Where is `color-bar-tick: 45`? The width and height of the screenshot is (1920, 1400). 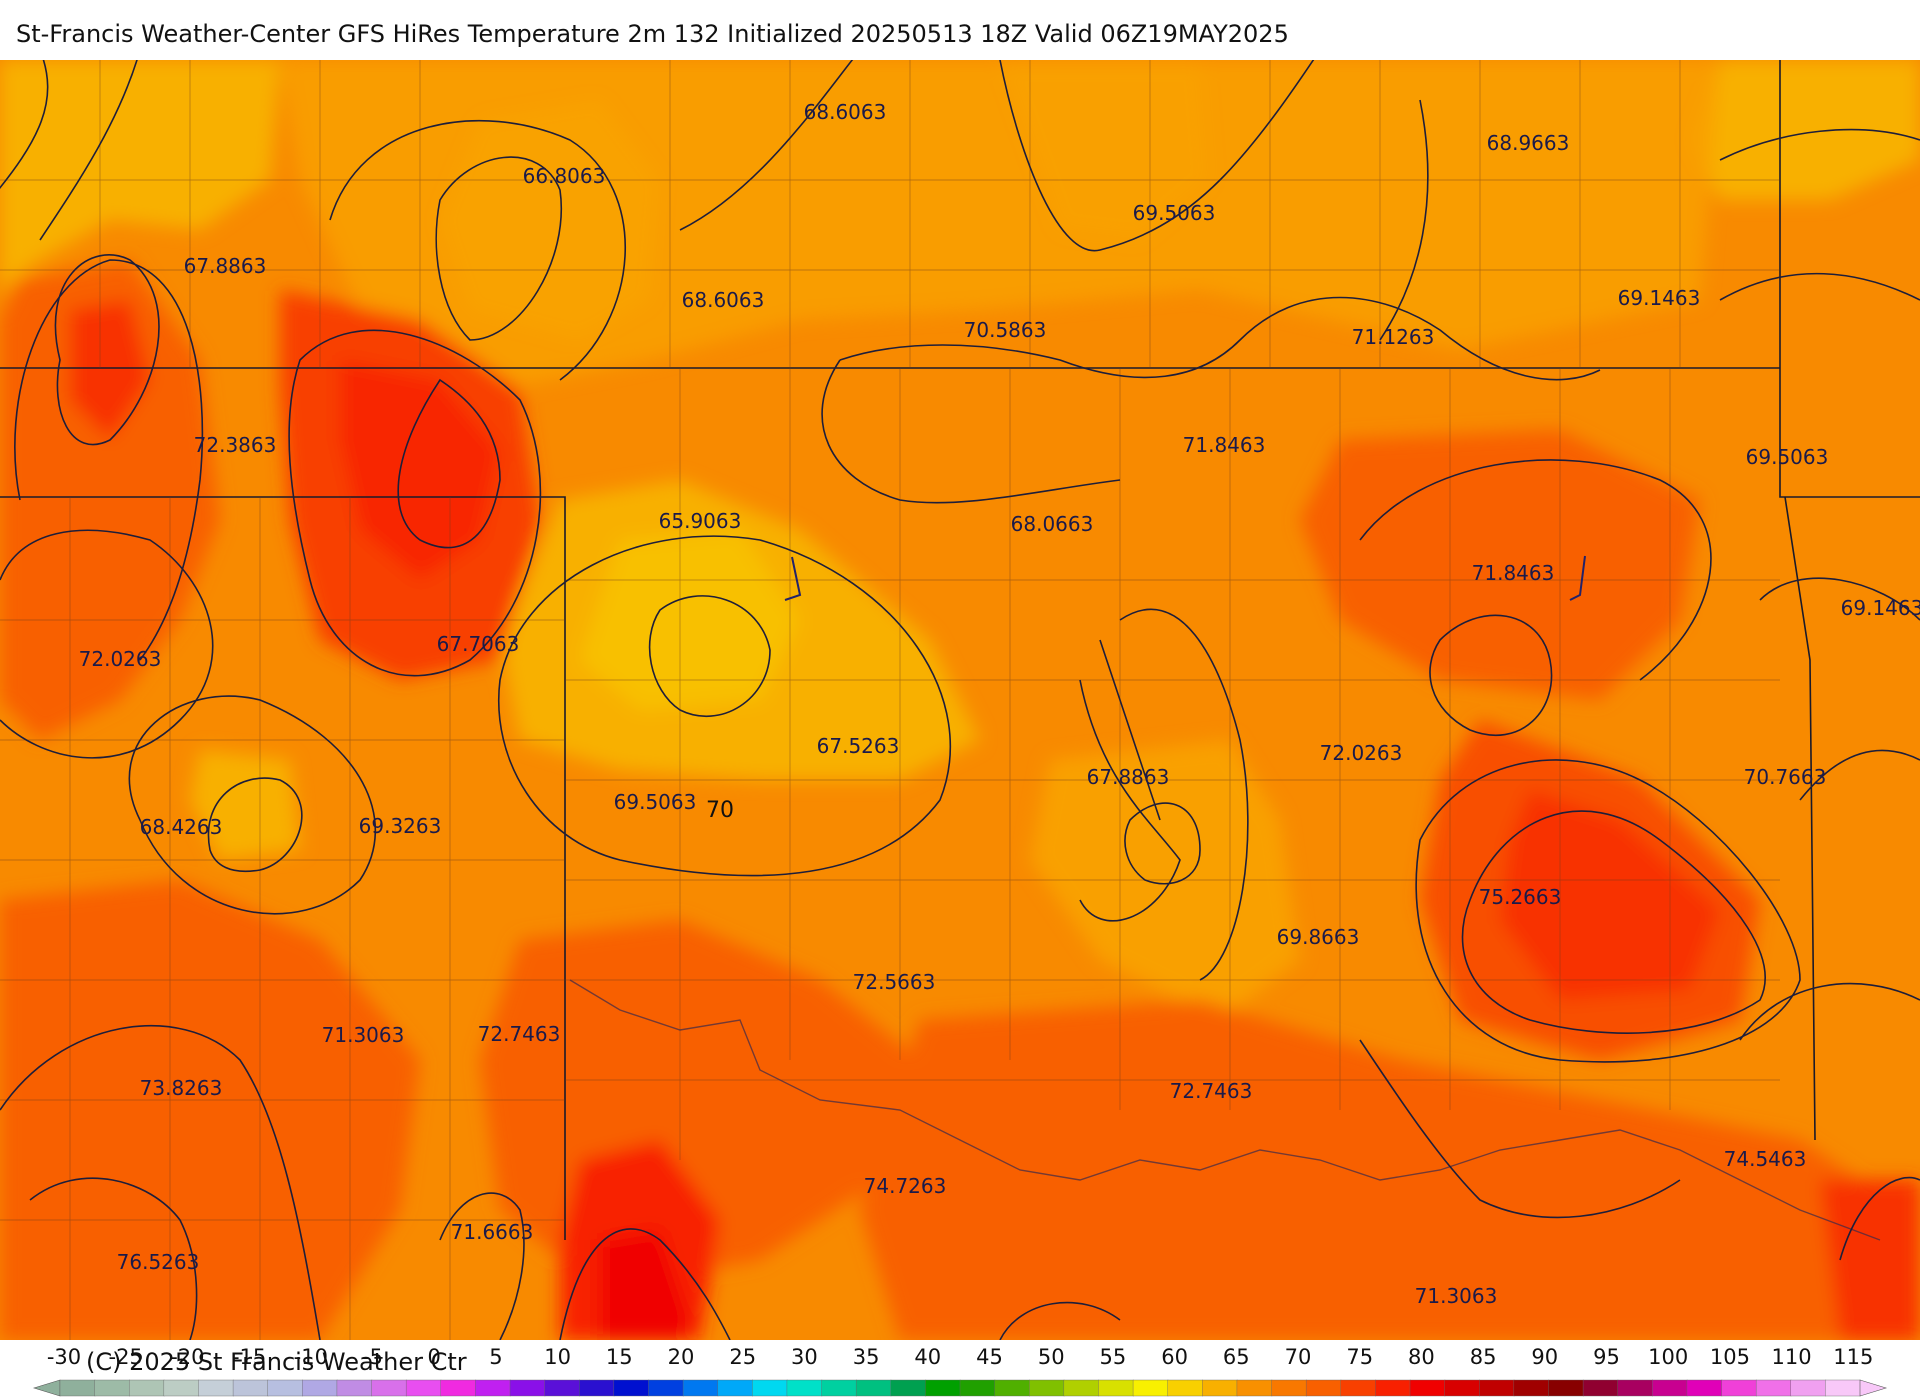 color-bar-tick: 45 is located at coordinates (989, 1357).